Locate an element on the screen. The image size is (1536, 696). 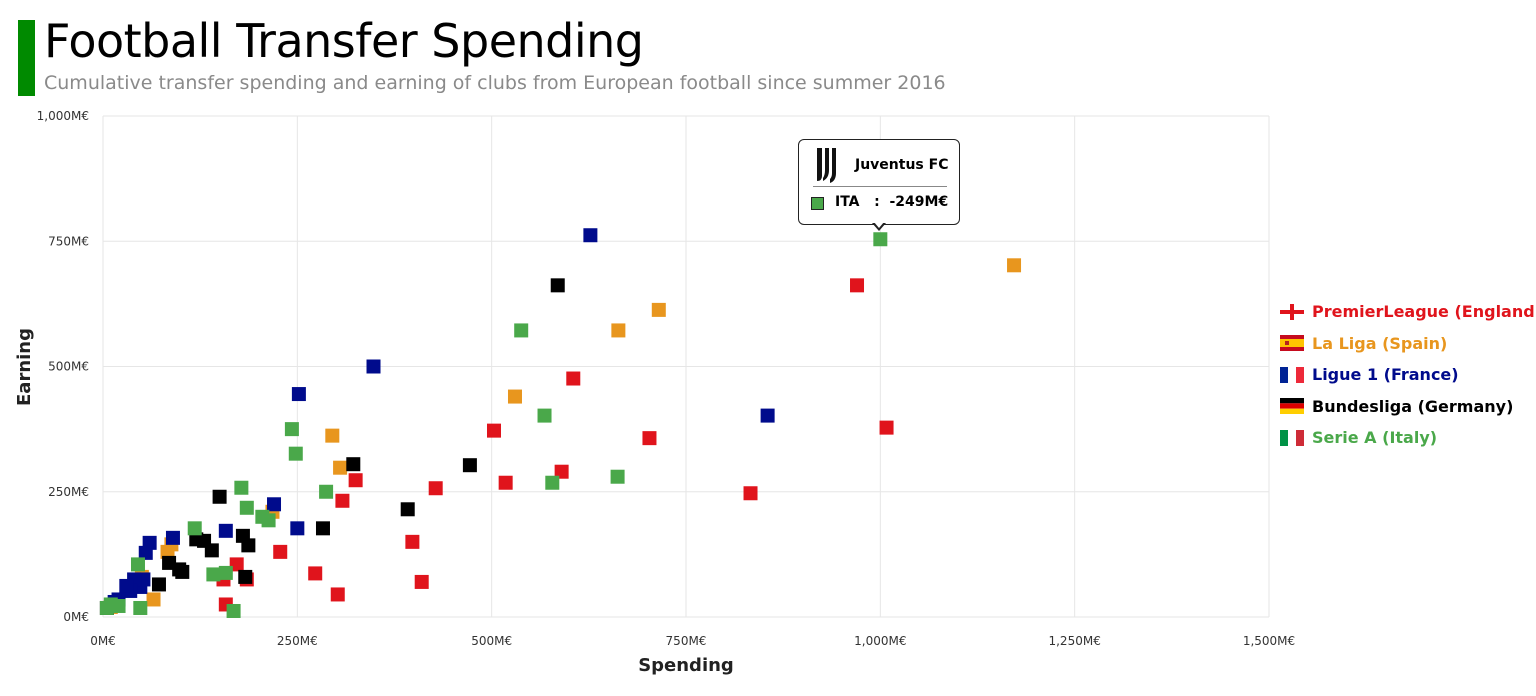
legend-label: PremierLeague (England) is located at coordinates (1424, 312).